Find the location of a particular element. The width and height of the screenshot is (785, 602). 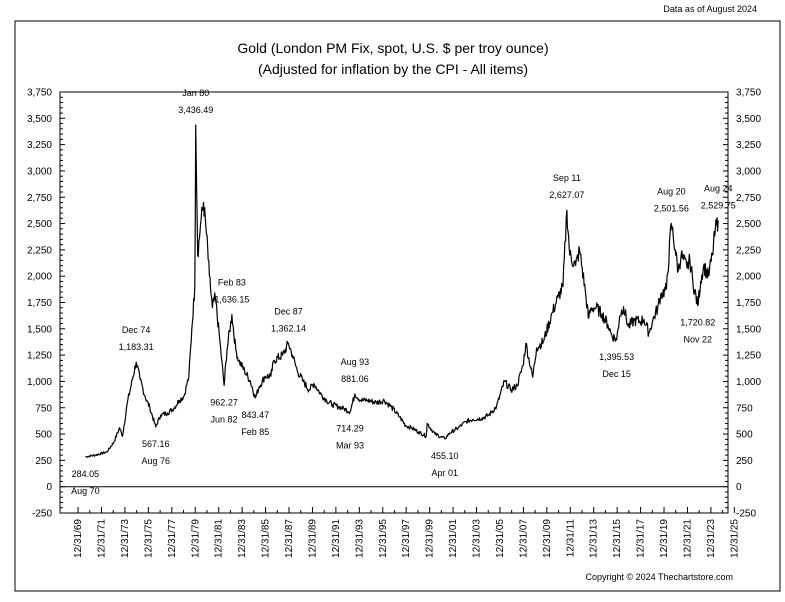

annotation-value: 881.06 is located at coordinates (355, 379).